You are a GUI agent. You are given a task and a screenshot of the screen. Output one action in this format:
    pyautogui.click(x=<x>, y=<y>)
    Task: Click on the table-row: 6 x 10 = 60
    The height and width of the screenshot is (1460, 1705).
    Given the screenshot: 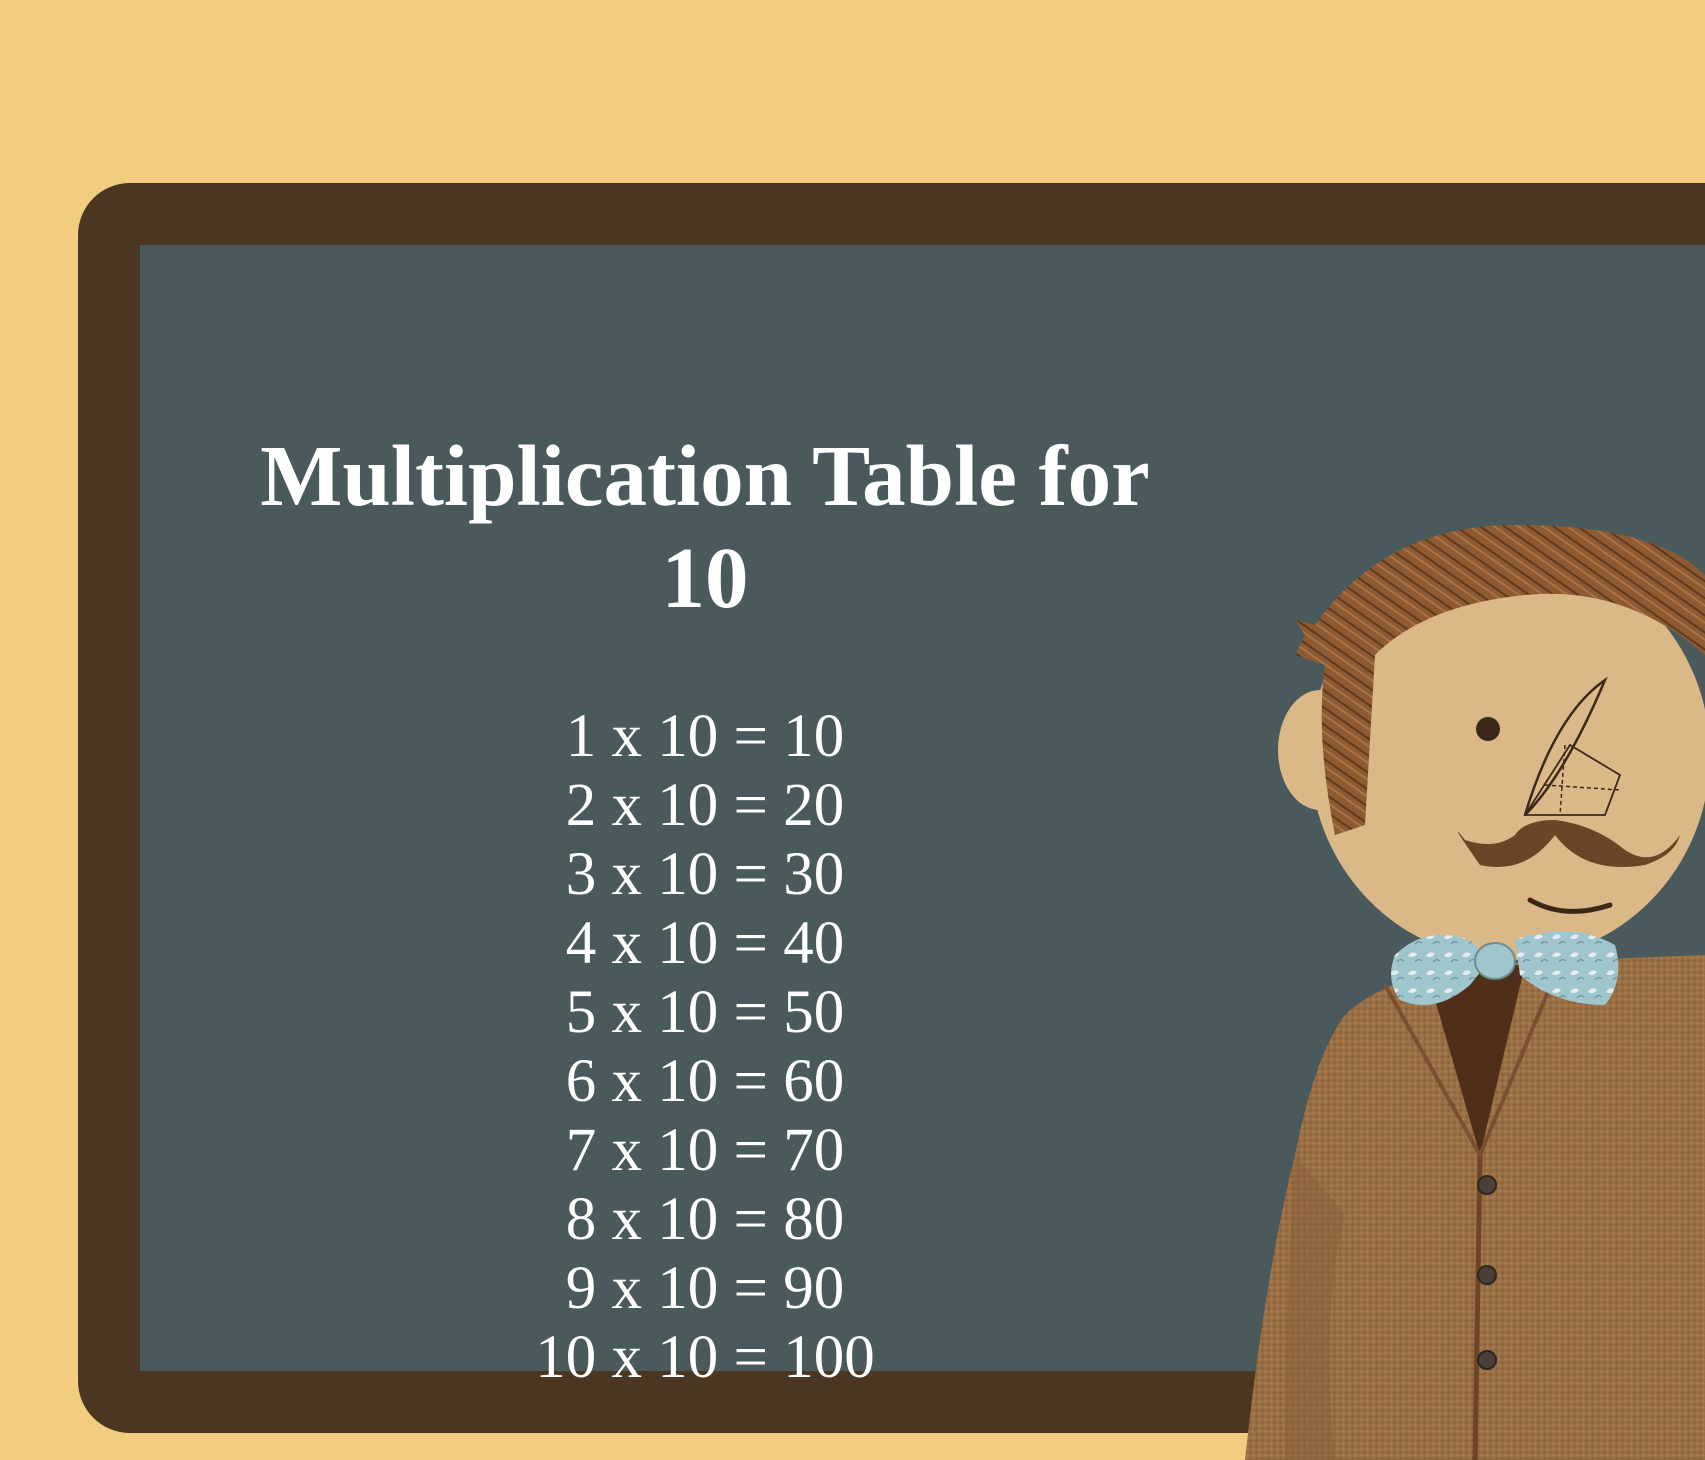 What is the action you would take?
    pyautogui.click(x=705, y=1081)
    